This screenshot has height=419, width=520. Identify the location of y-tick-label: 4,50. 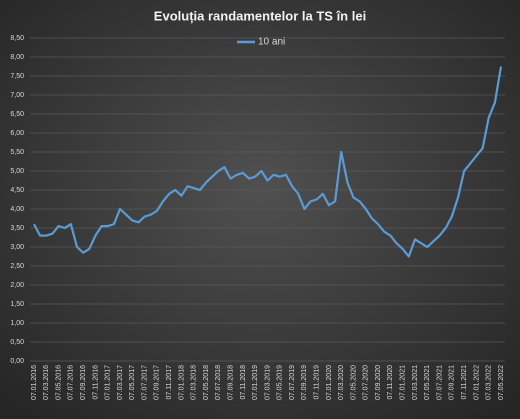
(17, 190).